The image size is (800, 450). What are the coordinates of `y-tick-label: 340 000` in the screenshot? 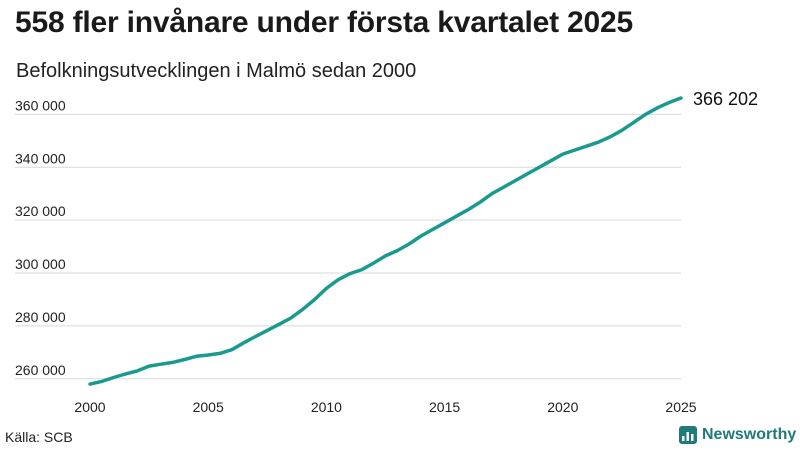 It's located at (40, 158).